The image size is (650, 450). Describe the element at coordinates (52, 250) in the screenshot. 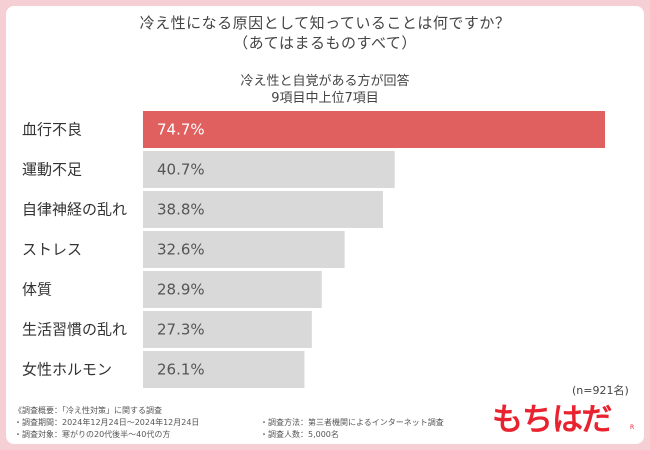

I see `category-label-4: ストレス` at that location.